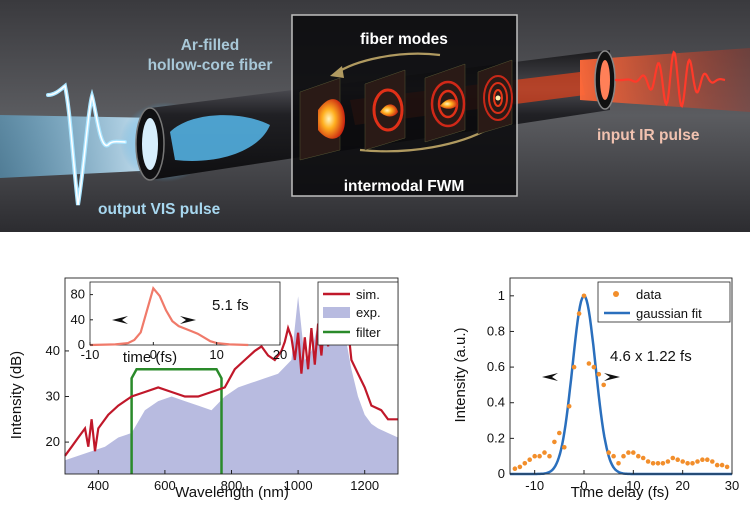 The image size is (750, 506). Describe the element at coordinates (670, 79) in the screenshot. I see `input-pulse-waveform` at that location.